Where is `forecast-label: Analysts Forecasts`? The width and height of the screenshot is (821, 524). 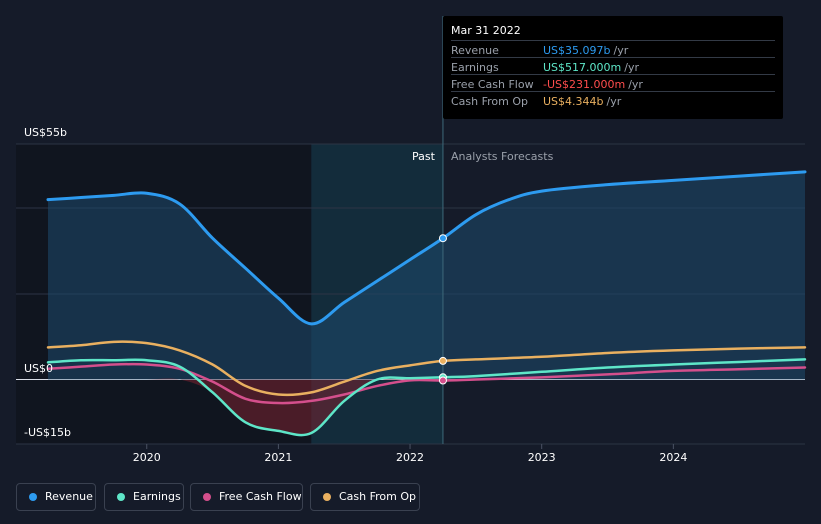 forecast-label: Analysts Forecasts is located at coordinates (502, 156).